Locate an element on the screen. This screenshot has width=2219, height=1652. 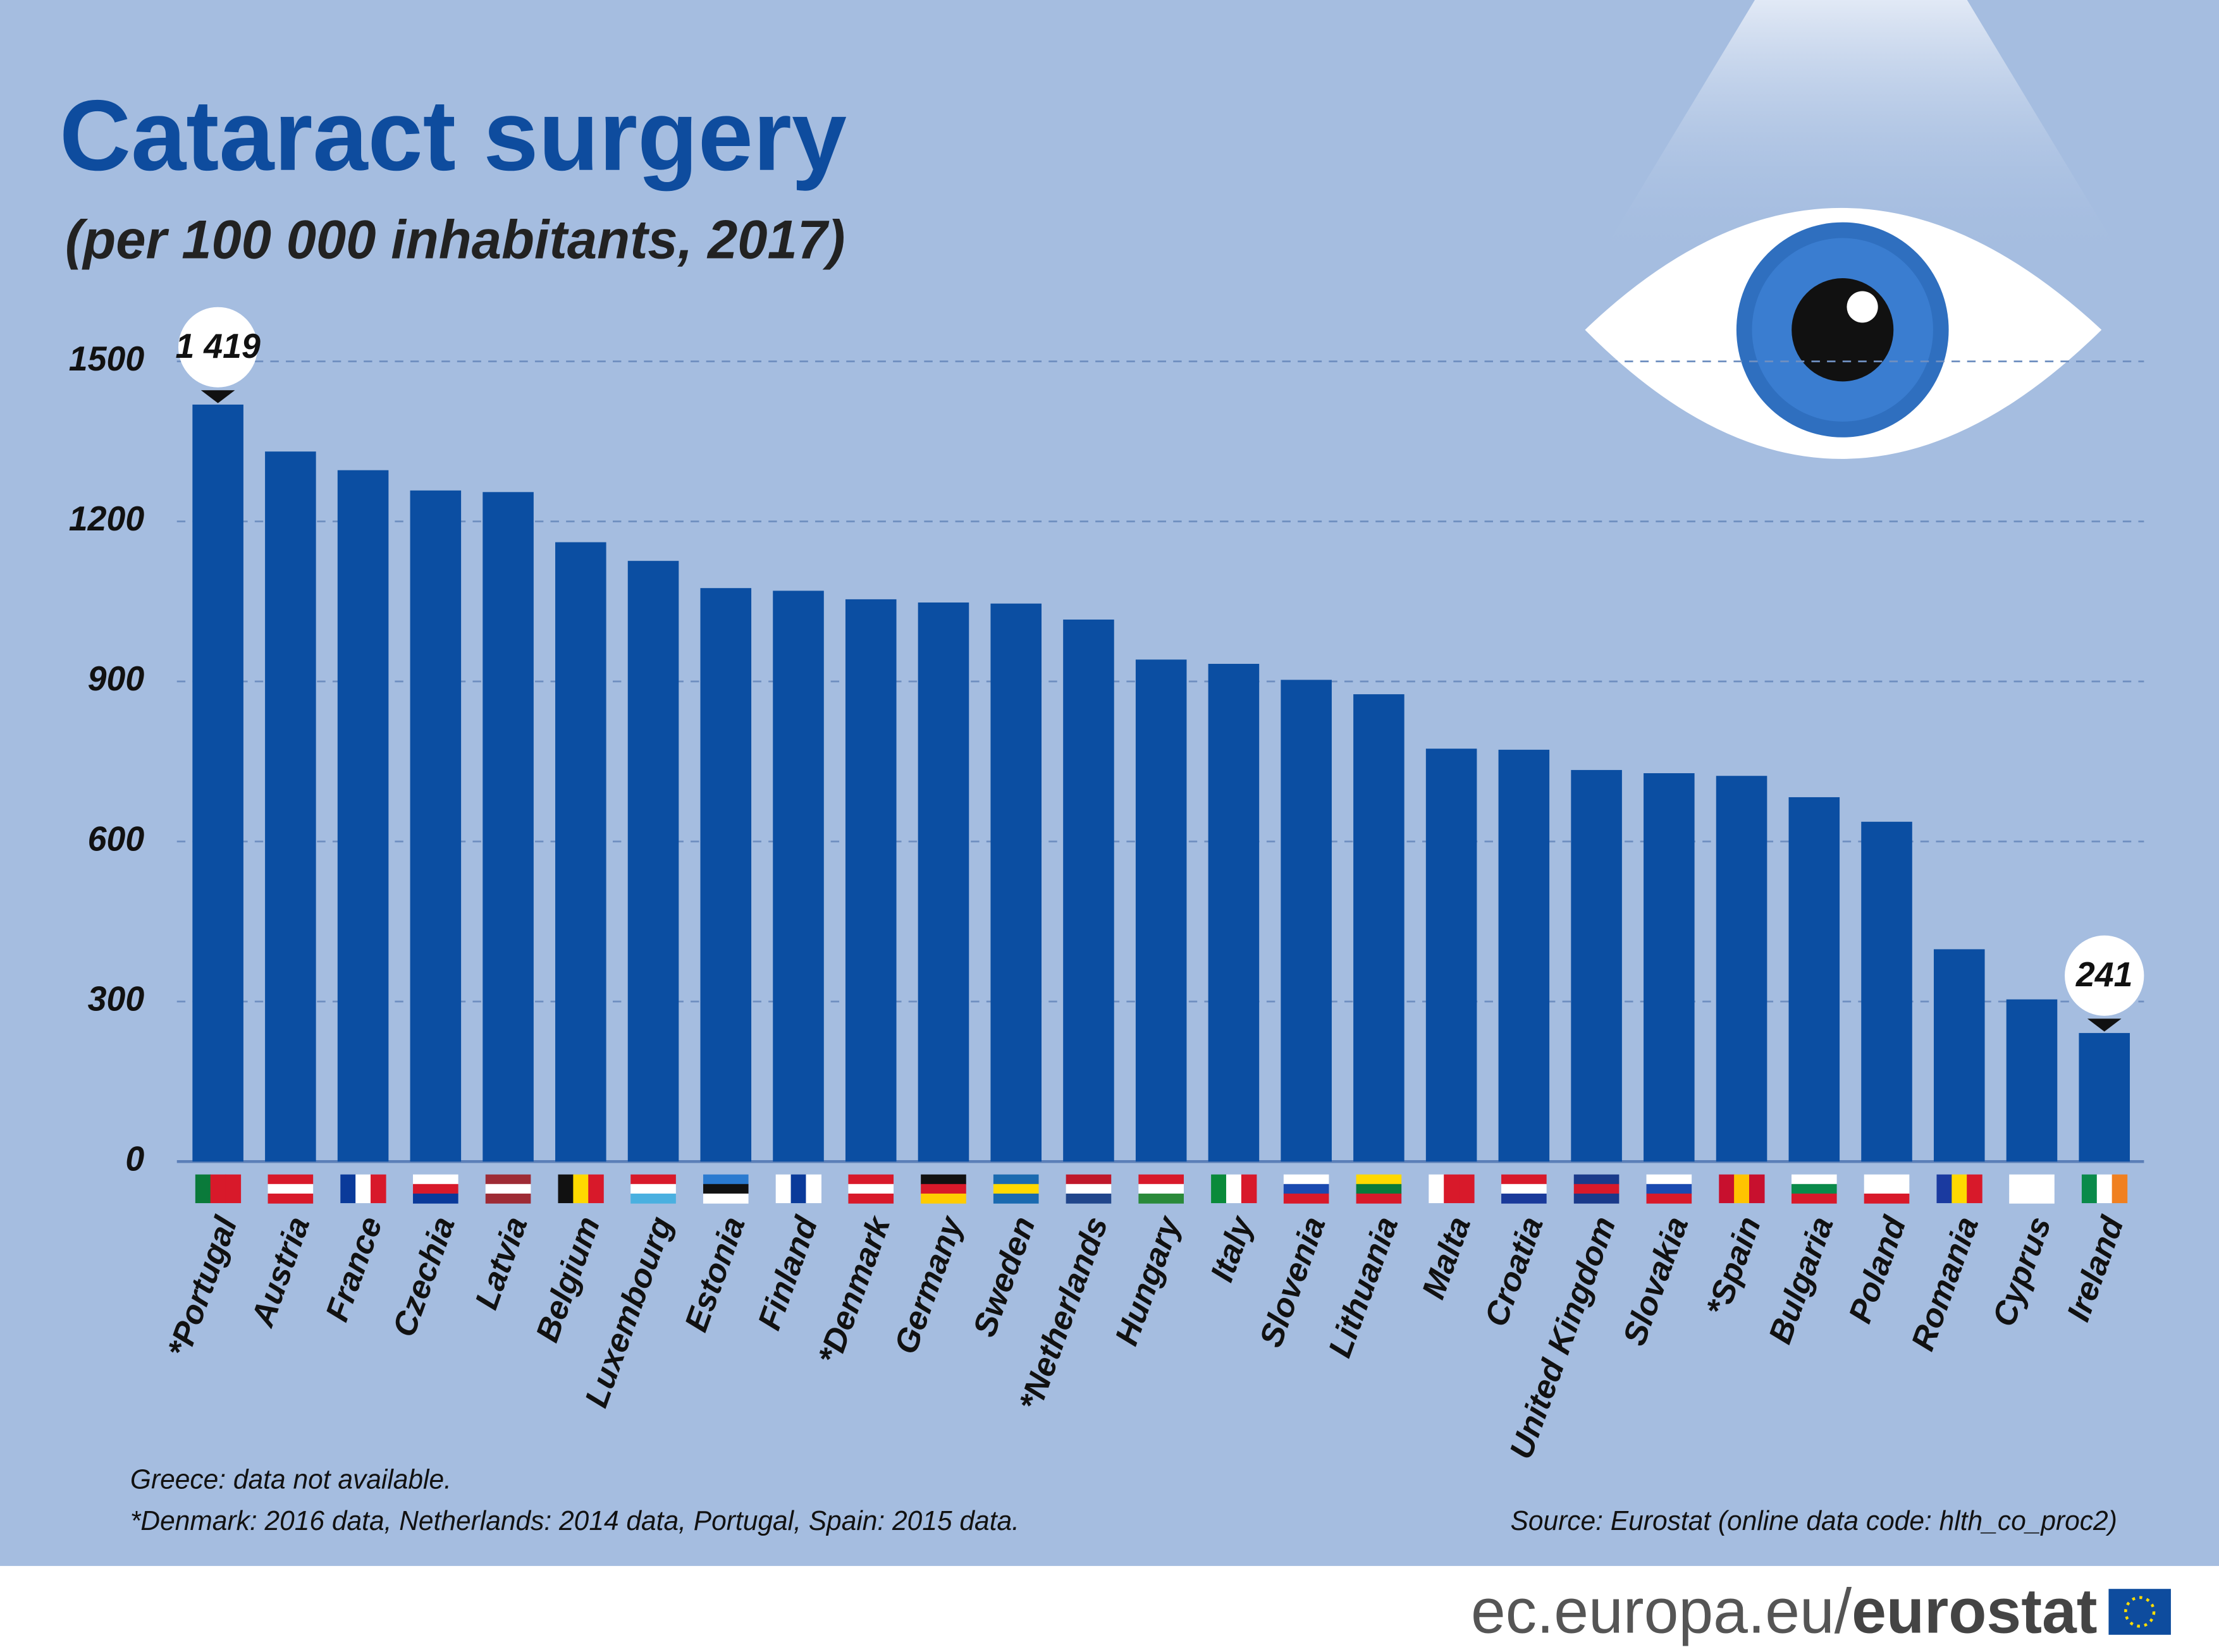
y-tick-label: 0 is located at coordinates (135, 1159).